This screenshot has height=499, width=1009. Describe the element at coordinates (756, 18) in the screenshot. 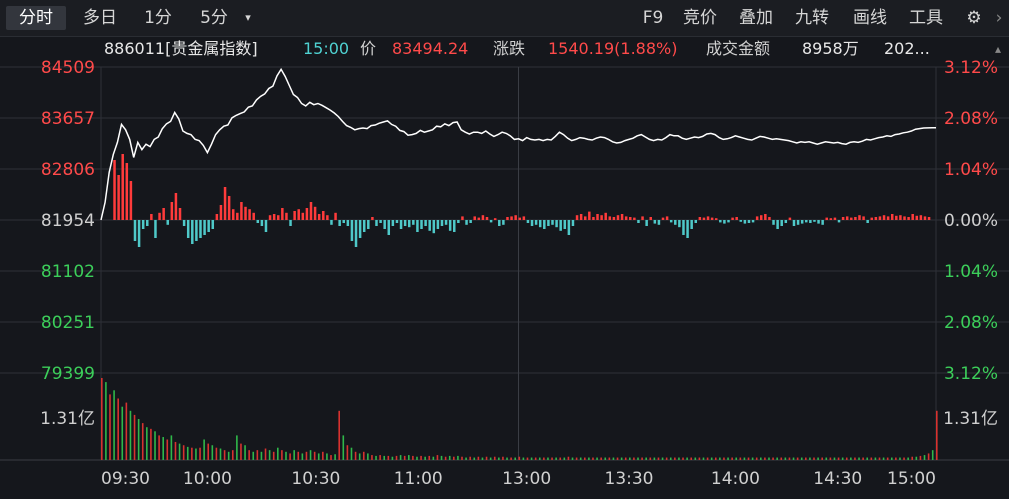

I see `overlay-button: 叠加` at that location.